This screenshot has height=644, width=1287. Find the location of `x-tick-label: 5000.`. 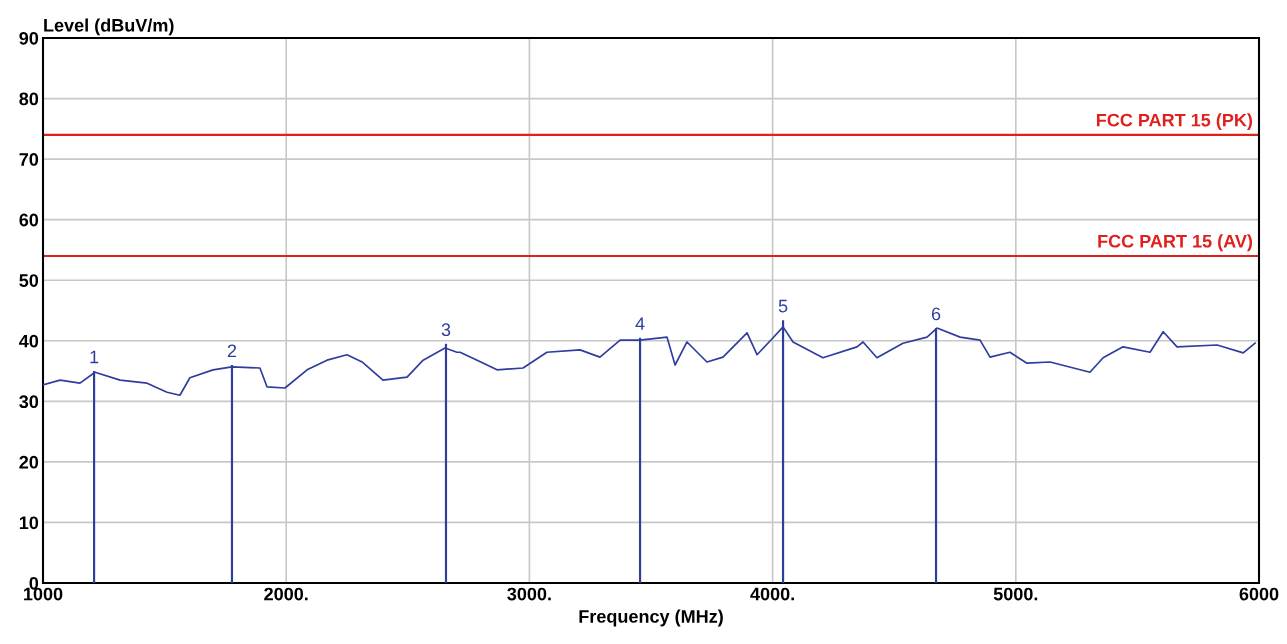

x-tick-label: 5000. is located at coordinates (1015, 594).